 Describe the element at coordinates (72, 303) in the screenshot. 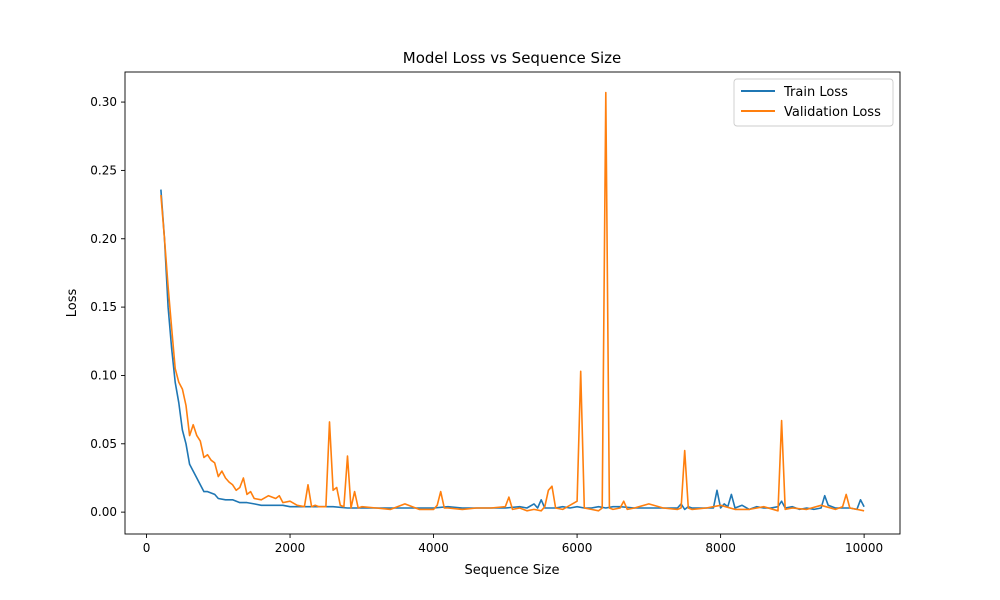

I see `y-axis-label: Loss` at that location.